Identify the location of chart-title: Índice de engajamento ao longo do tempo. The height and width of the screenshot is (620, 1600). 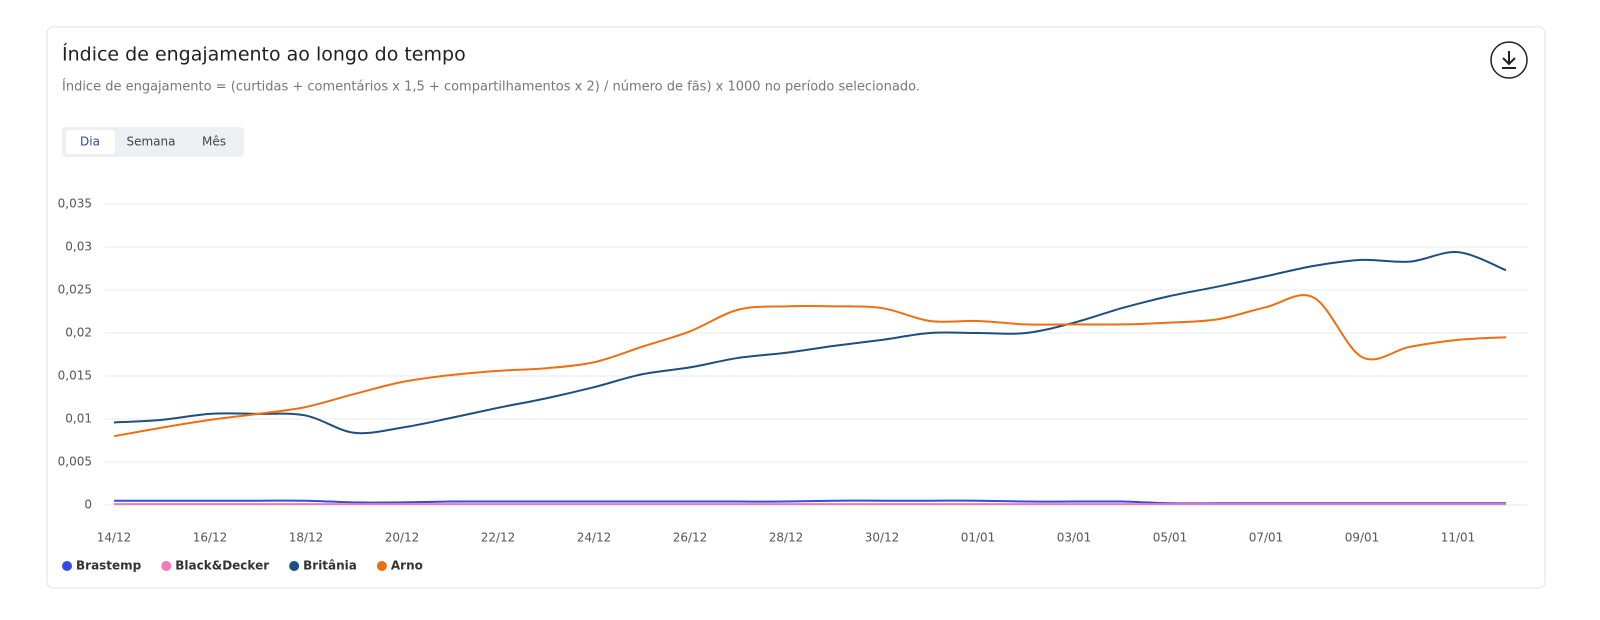
(264, 54).